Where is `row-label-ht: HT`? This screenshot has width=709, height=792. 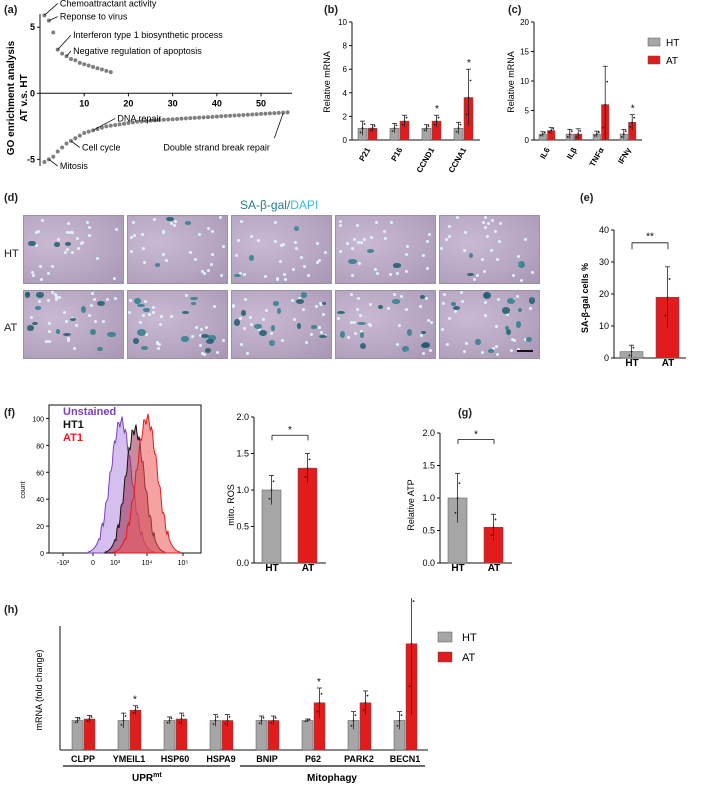 row-label-ht: HT is located at coordinates (11, 254).